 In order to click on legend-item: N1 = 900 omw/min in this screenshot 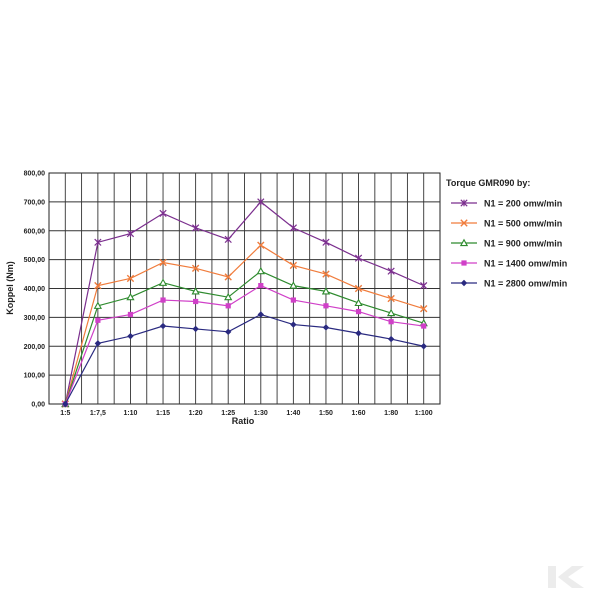, I will do `click(506, 244)`.